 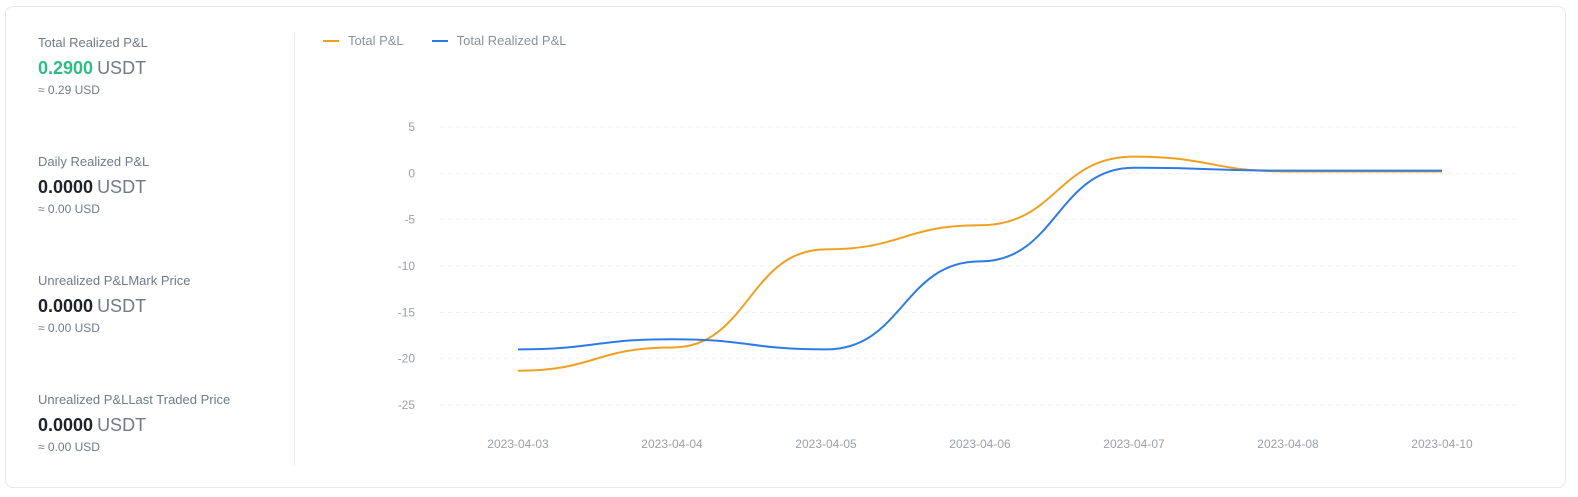 What do you see at coordinates (980, 444) in the screenshot?
I see `x-tick-label: 2023-04-06` at bounding box center [980, 444].